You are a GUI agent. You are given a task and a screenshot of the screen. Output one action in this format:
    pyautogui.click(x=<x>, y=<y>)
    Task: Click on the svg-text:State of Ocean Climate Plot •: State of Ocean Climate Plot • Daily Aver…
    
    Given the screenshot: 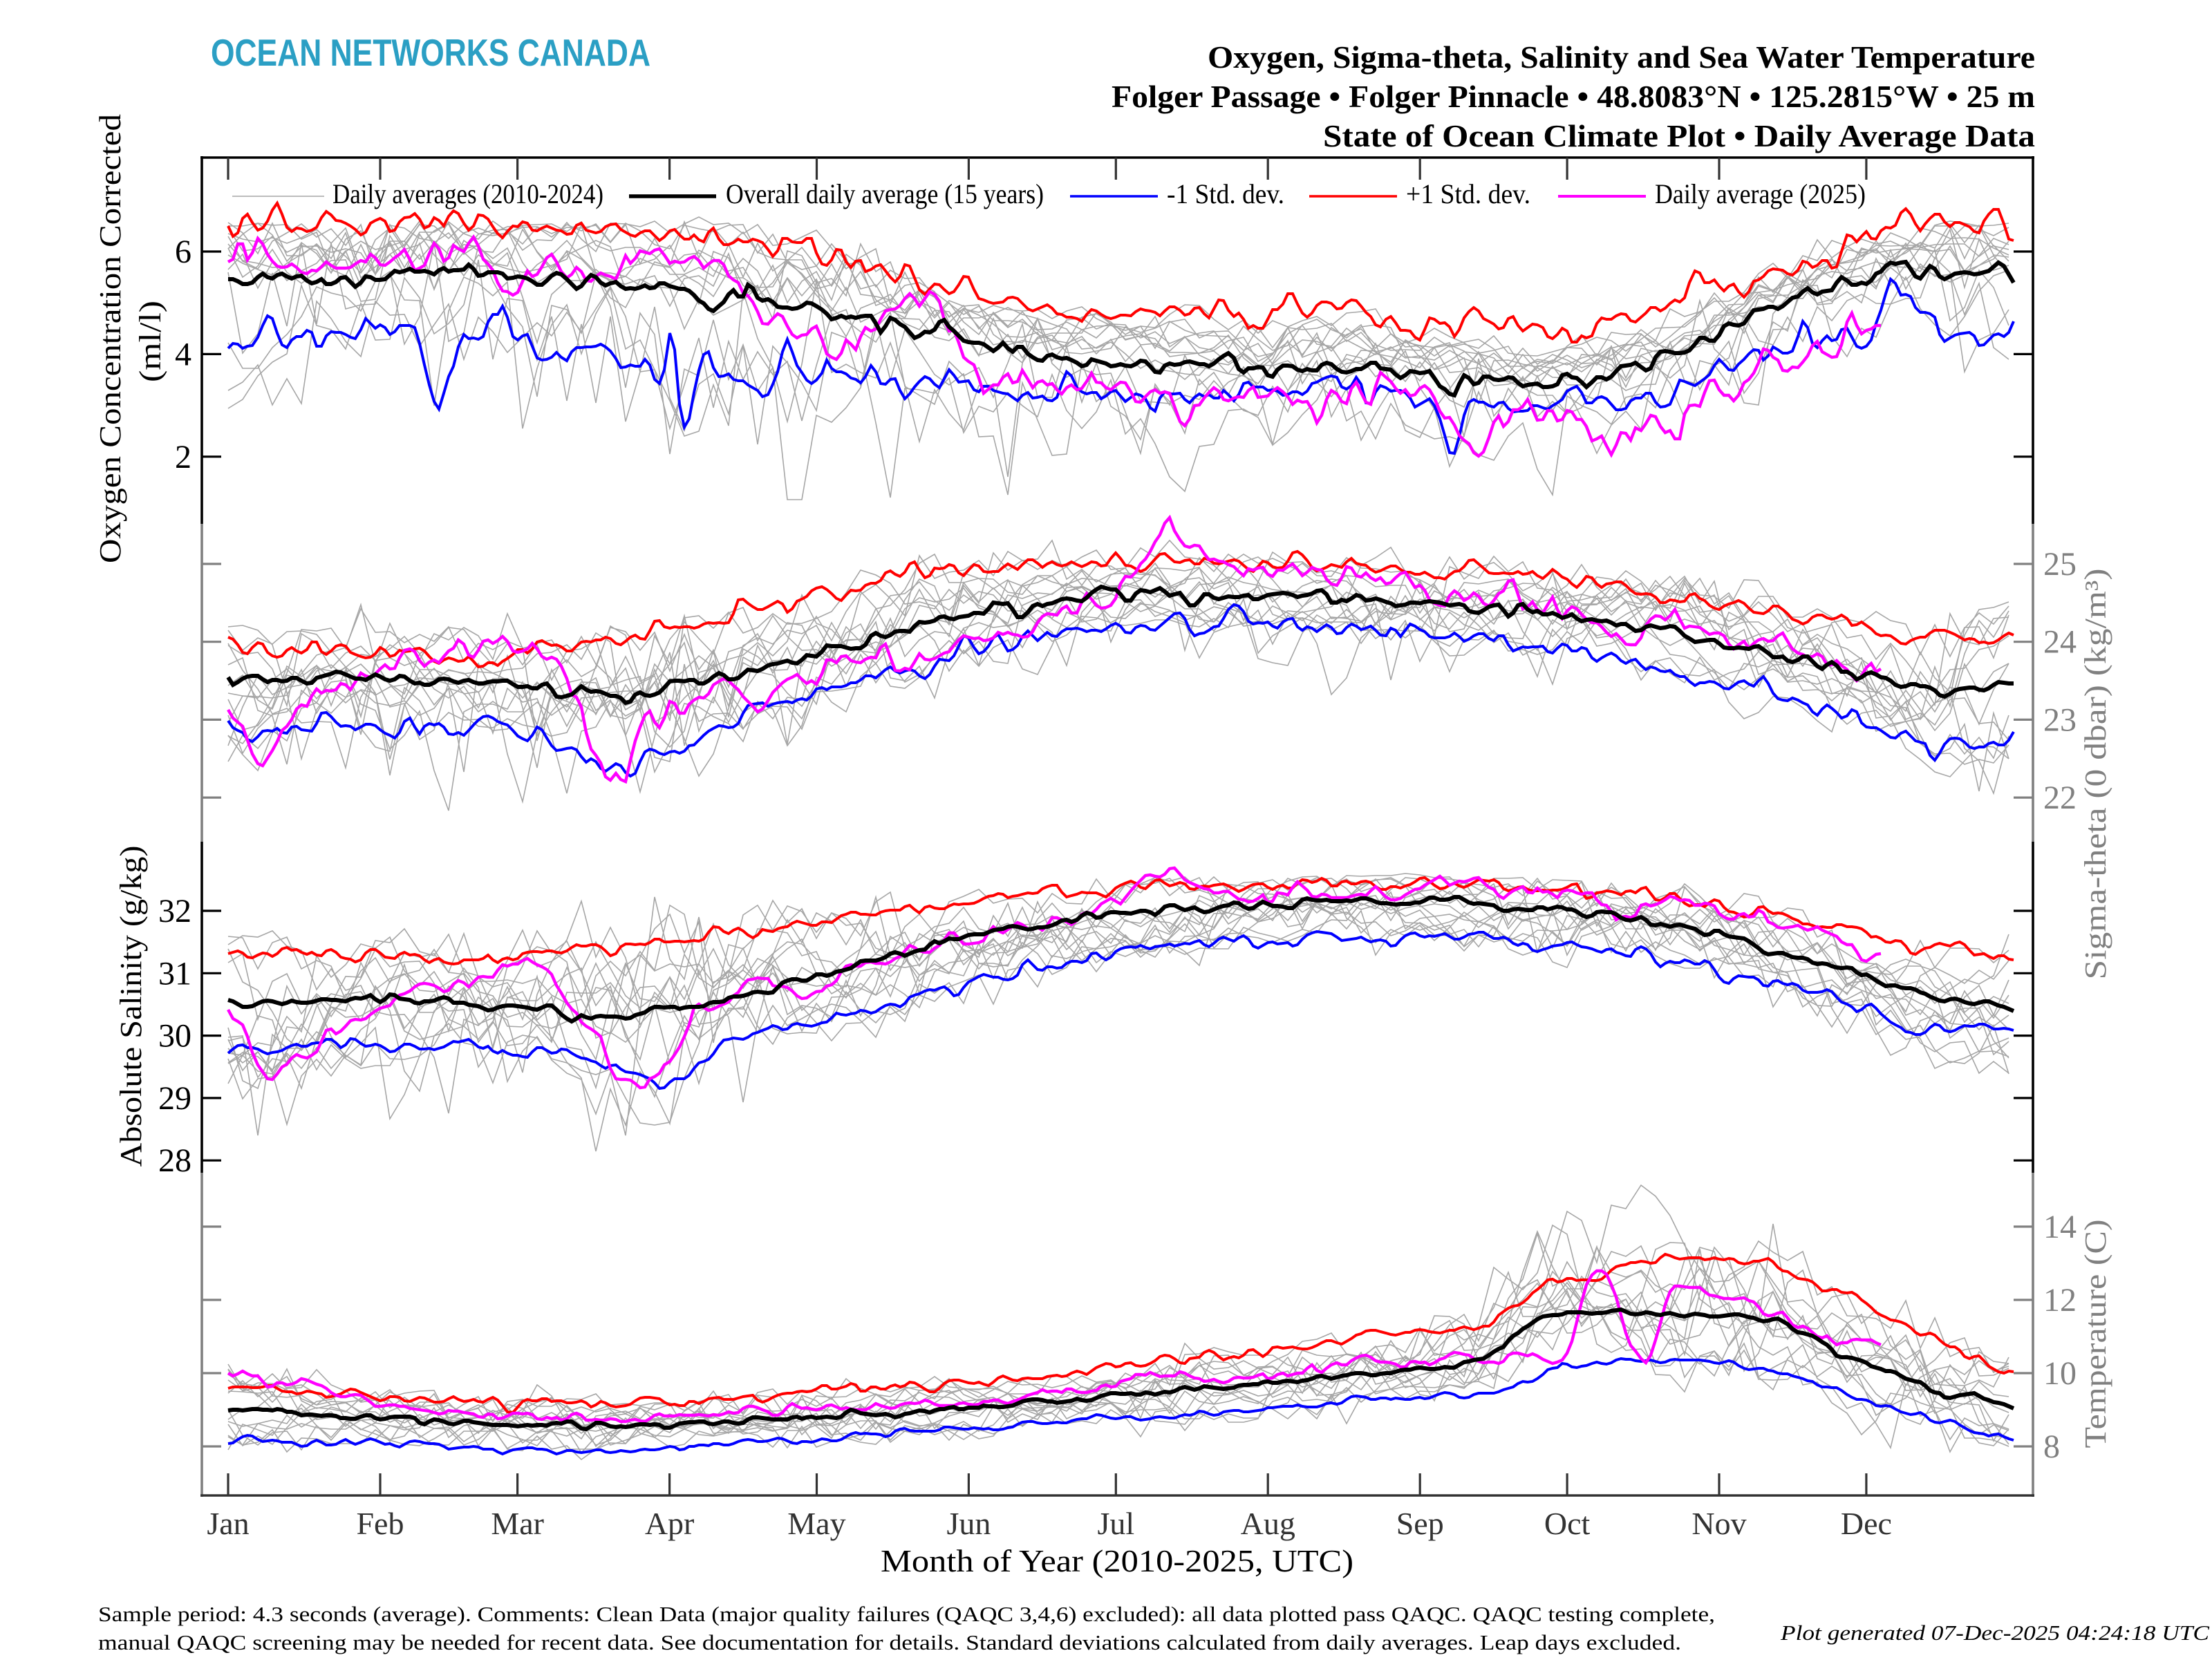 What is the action you would take?
    pyautogui.click(x=1679, y=135)
    